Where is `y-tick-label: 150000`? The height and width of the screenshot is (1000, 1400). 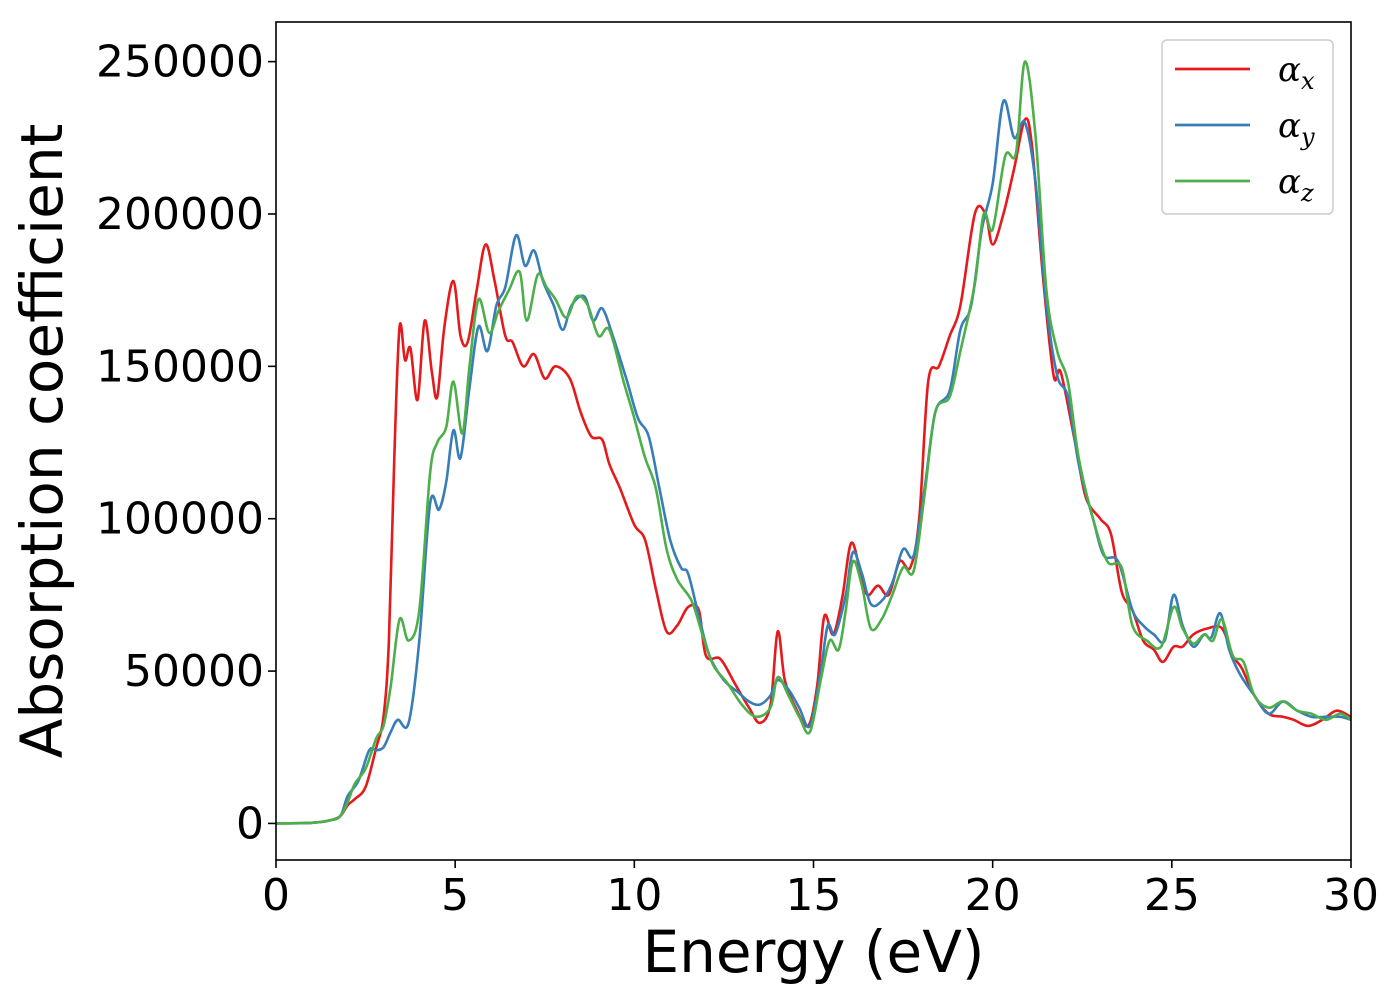 y-tick-label: 150000 is located at coordinates (180, 366).